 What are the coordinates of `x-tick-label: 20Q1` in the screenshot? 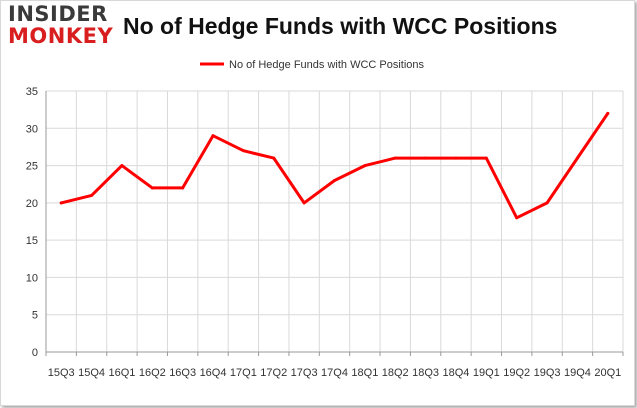 It's located at (607, 373).